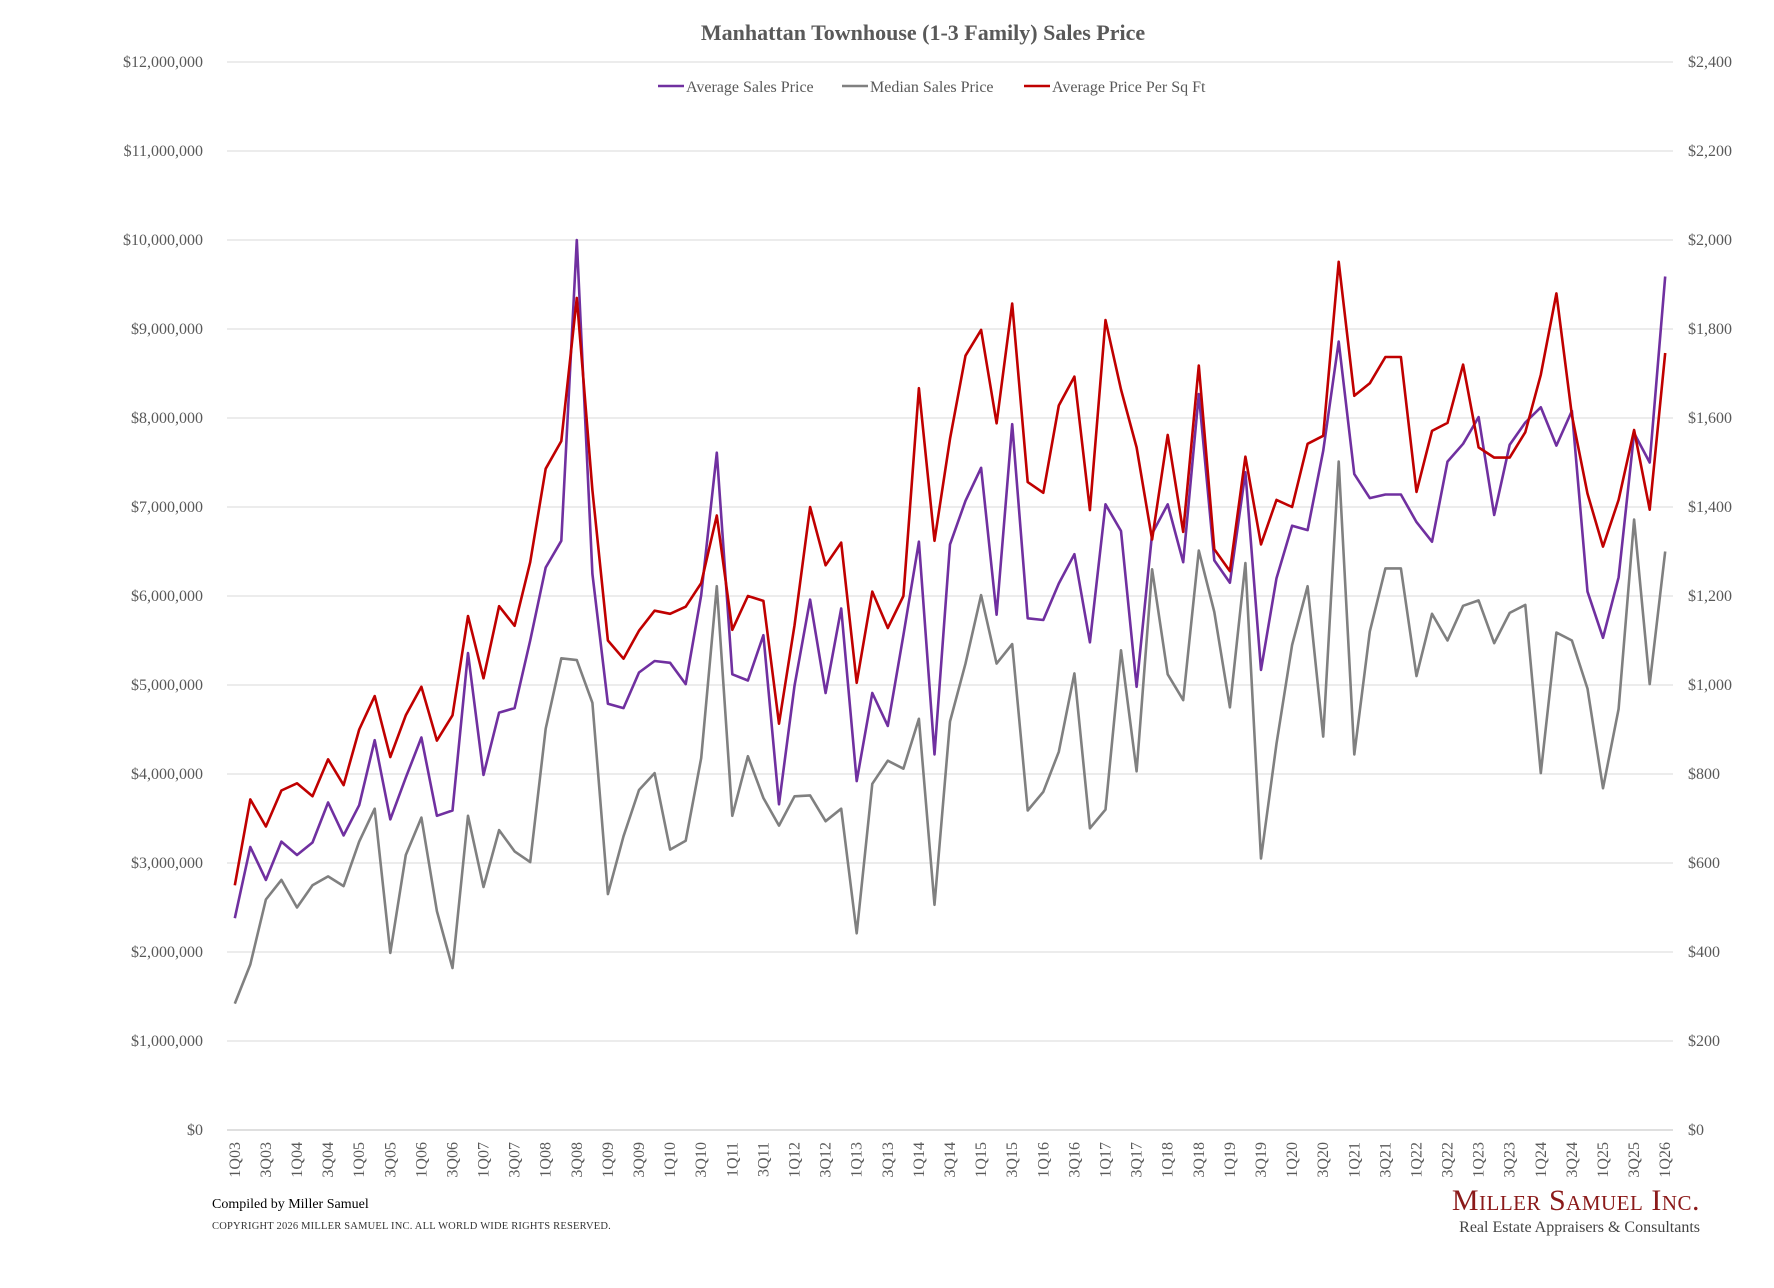 This screenshot has height=1288, width=1774. I want to click on x-tick-label: 1Q03, so click(235, 1160).